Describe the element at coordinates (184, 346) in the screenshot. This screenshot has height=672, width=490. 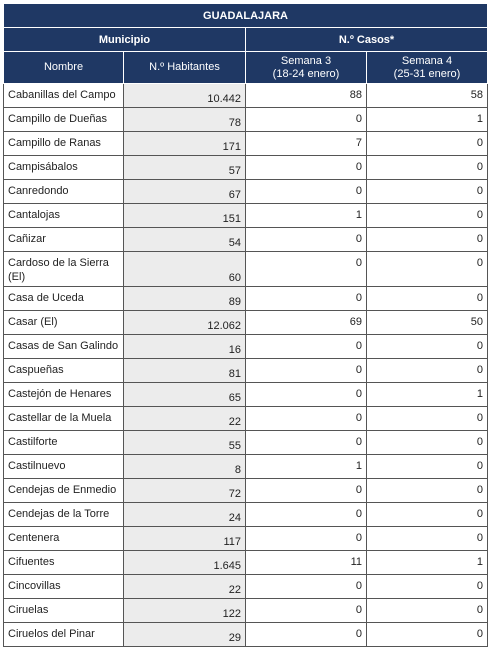
I see `table-cell: 16` at that location.